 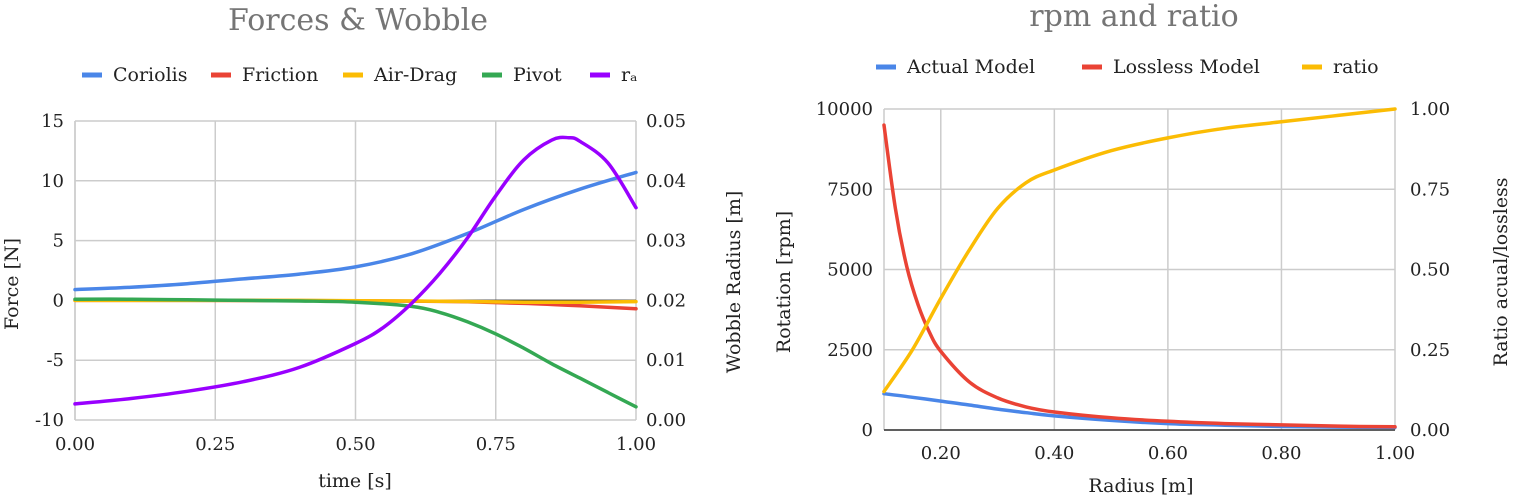 I want to click on y2-axis-label: Wobble Radius [m], so click(x=734, y=282).